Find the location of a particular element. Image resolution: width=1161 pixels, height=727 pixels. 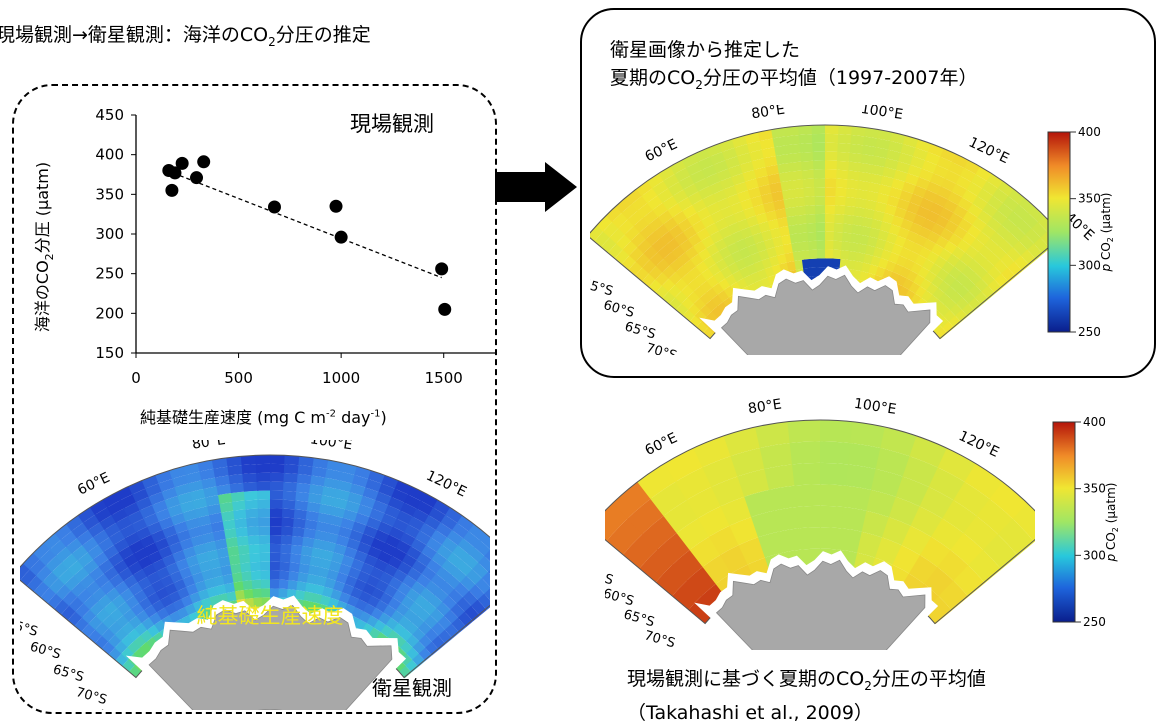

arrow-right-icon is located at coordinates (536, 187).